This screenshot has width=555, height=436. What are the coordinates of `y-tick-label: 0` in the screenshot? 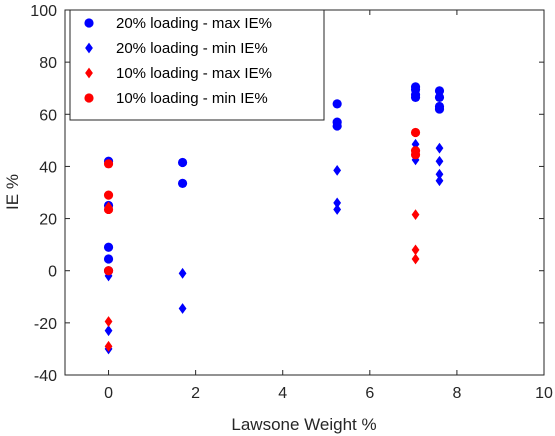 It's located at (52, 272).